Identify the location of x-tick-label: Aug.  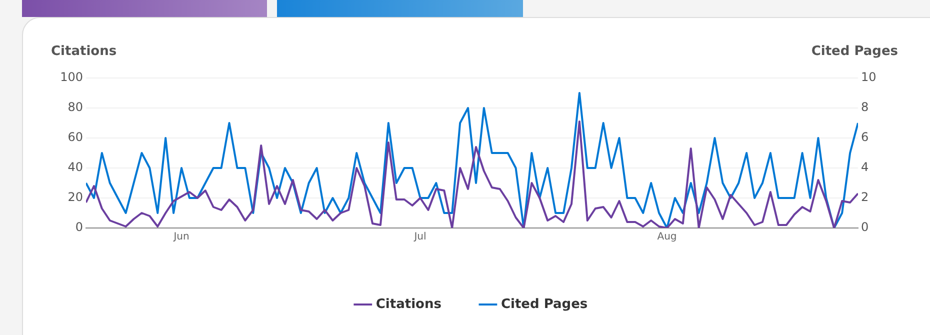
(667, 237).